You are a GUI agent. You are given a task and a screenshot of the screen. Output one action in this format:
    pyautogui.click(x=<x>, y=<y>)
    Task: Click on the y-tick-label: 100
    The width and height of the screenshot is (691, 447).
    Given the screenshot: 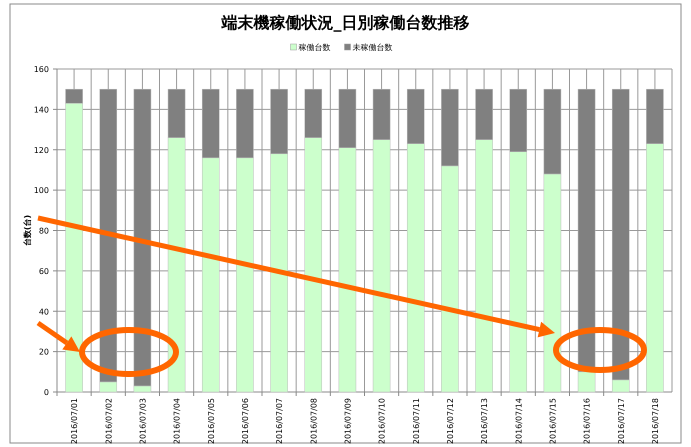 What is the action you would take?
    pyautogui.click(x=41, y=191)
    